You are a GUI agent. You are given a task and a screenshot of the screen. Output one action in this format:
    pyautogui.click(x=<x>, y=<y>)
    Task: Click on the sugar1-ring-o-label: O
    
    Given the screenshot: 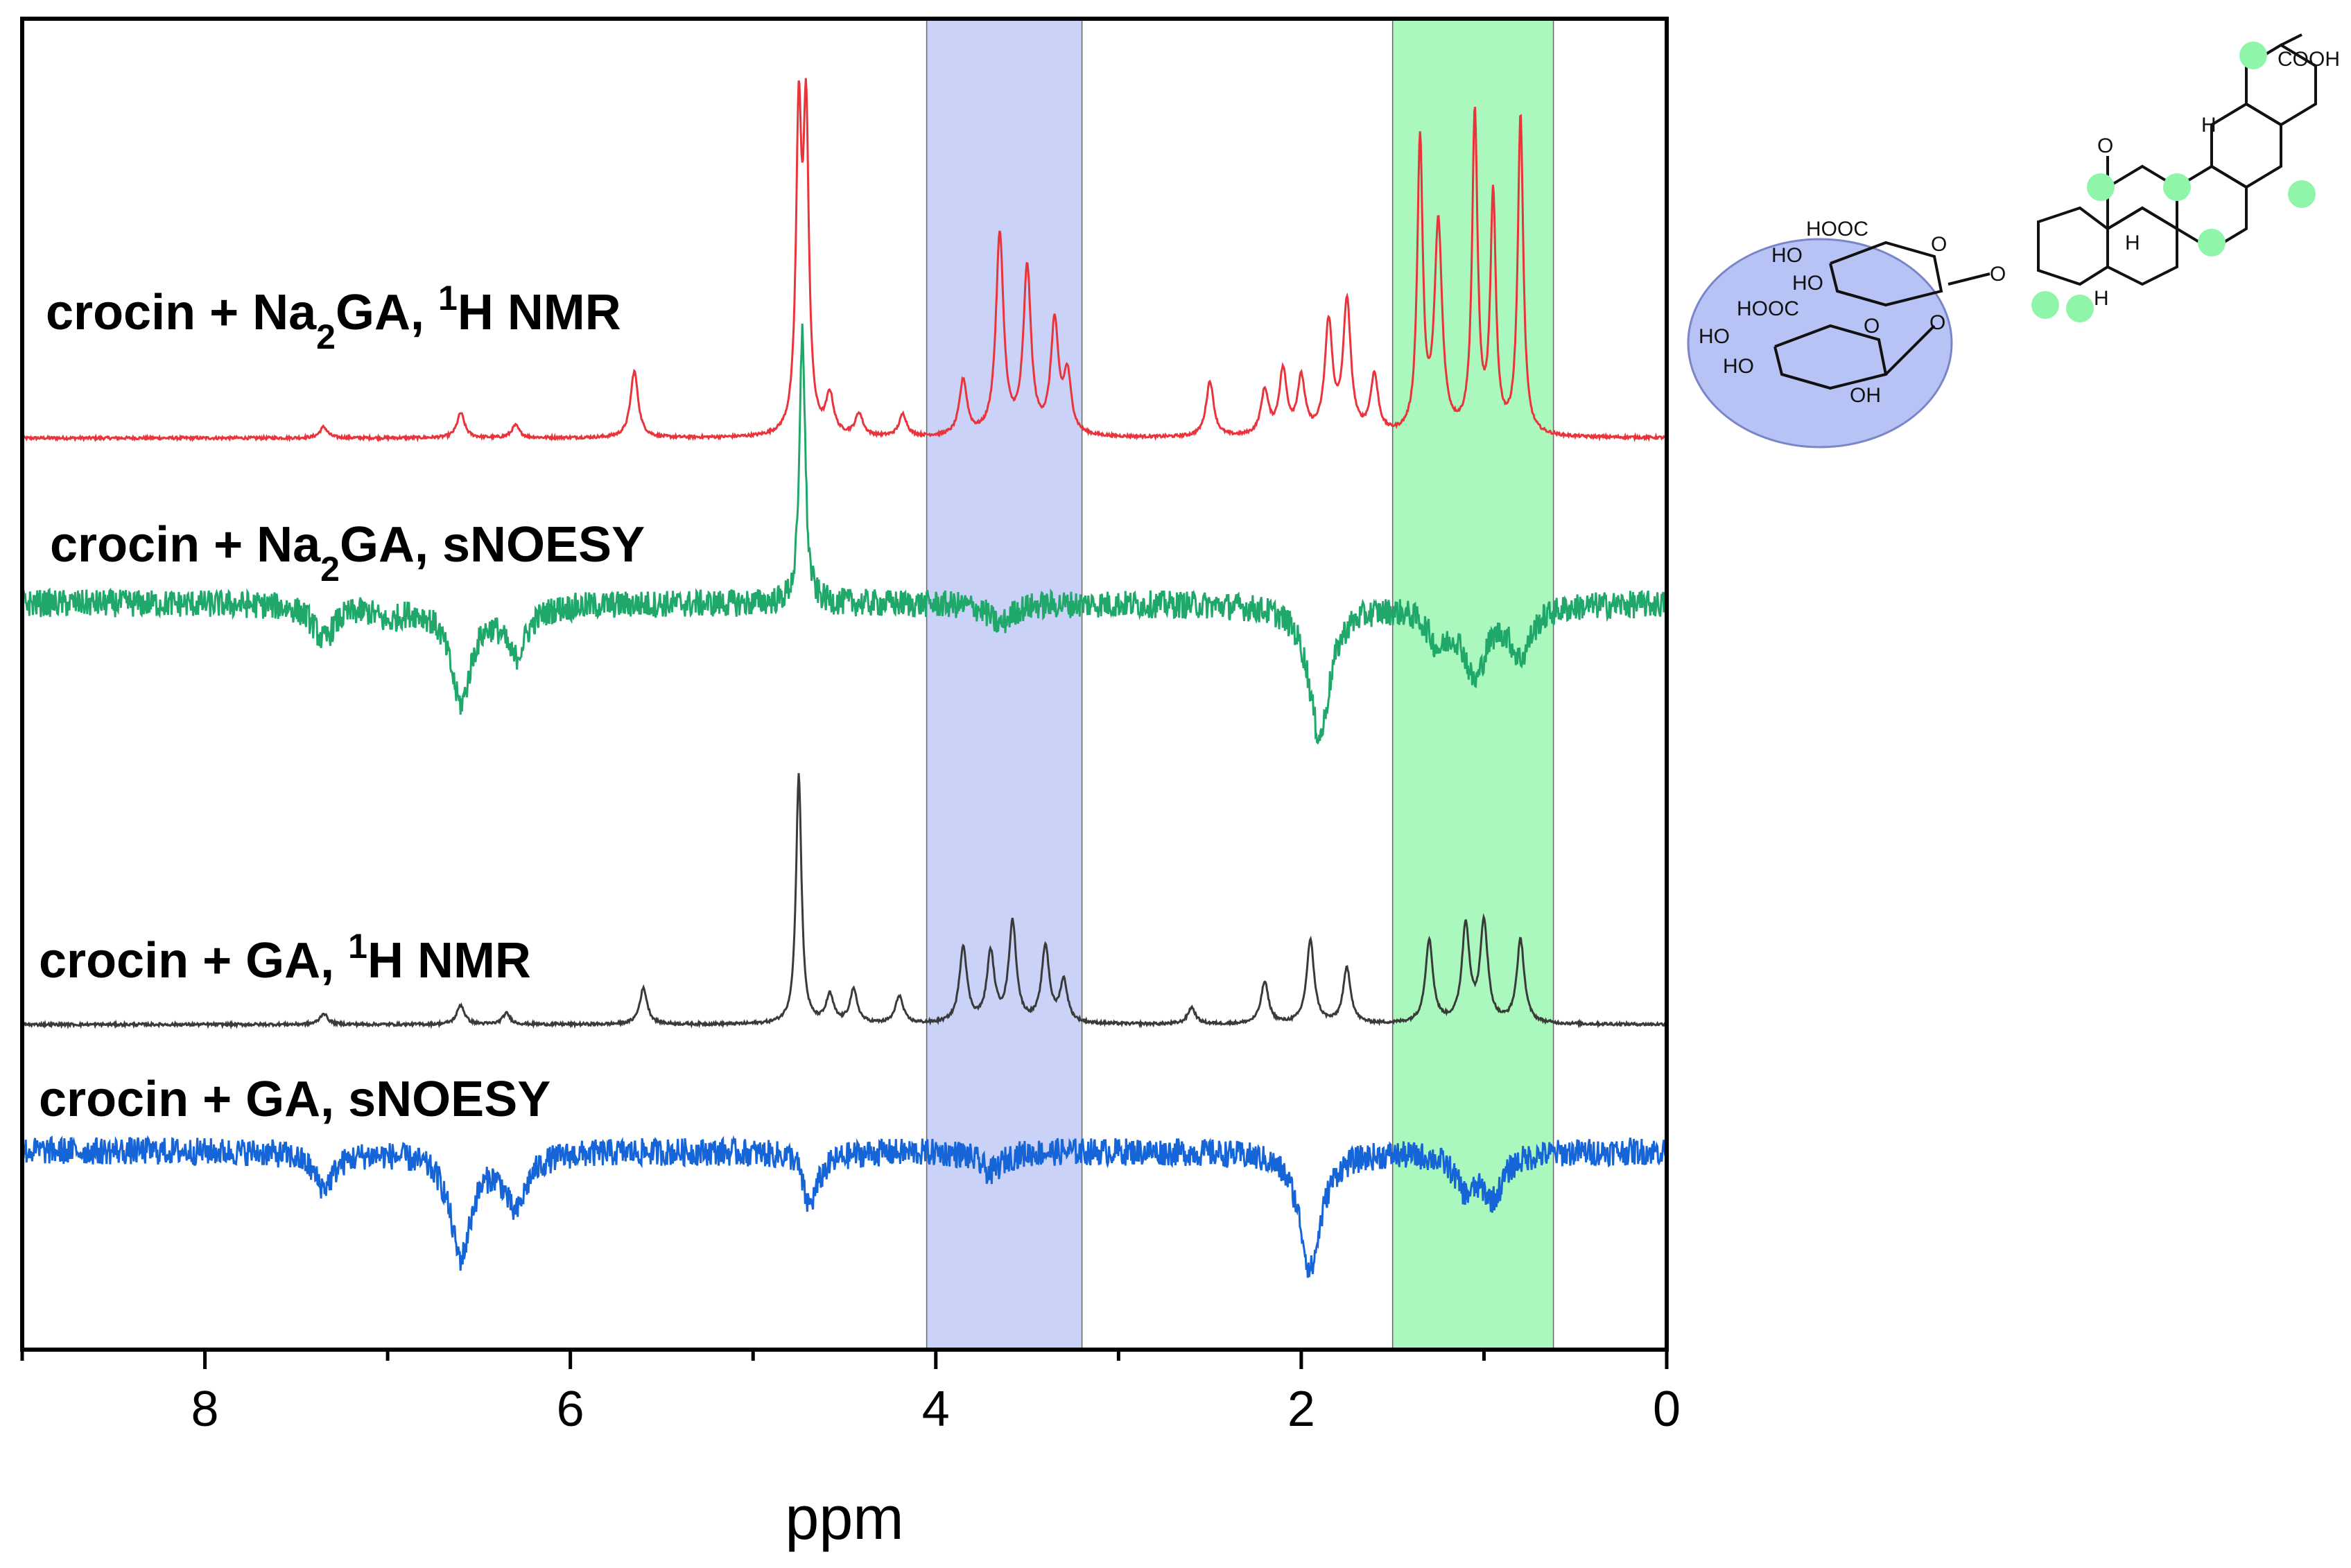 What is the action you would take?
    pyautogui.click(x=1939, y=244)
    